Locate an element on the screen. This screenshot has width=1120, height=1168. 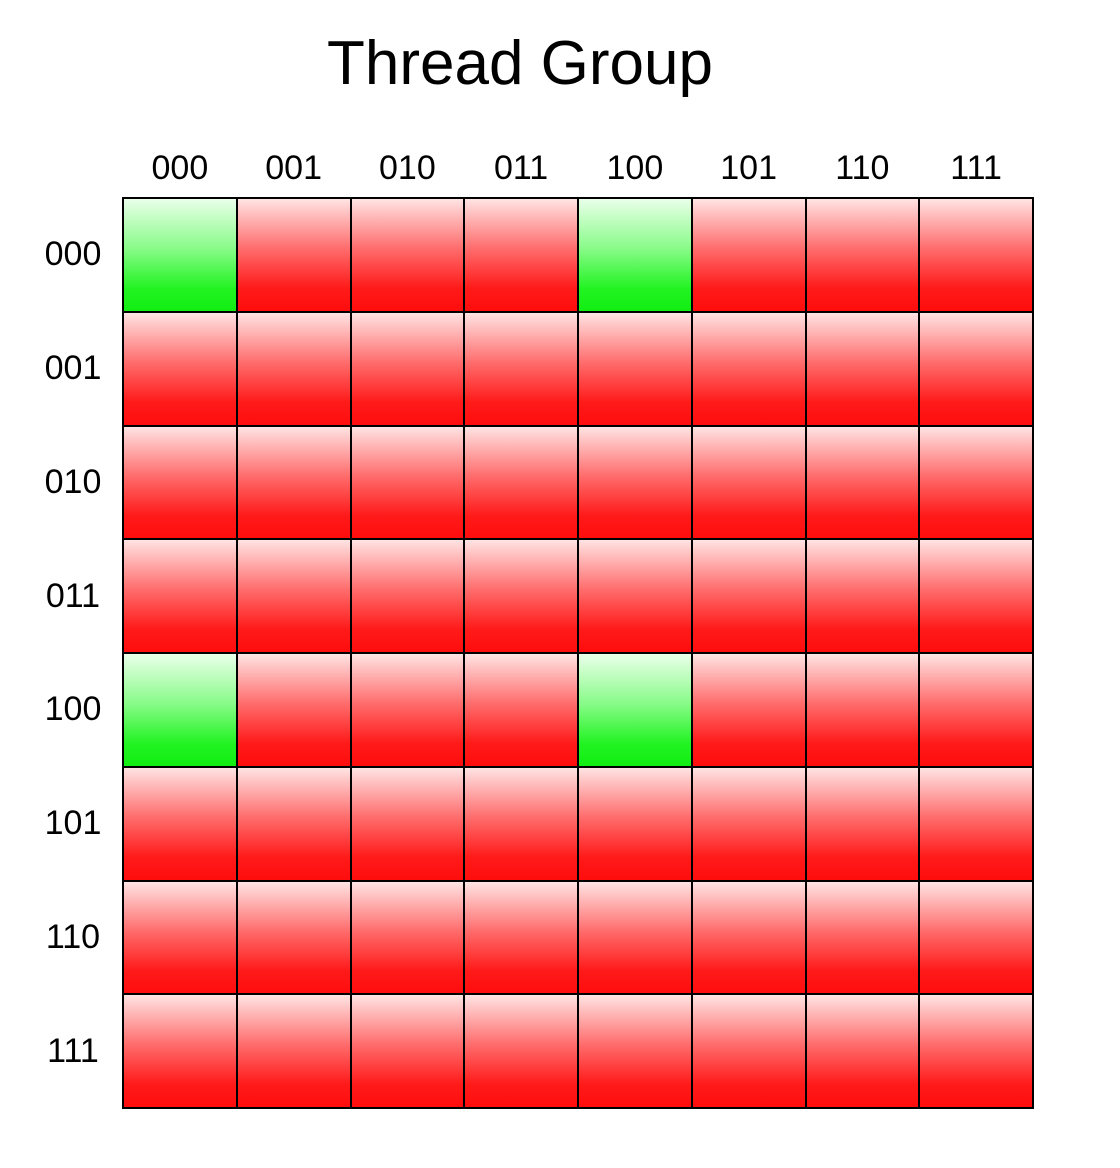
row-label: 110 is located at coordinates (73, 936).